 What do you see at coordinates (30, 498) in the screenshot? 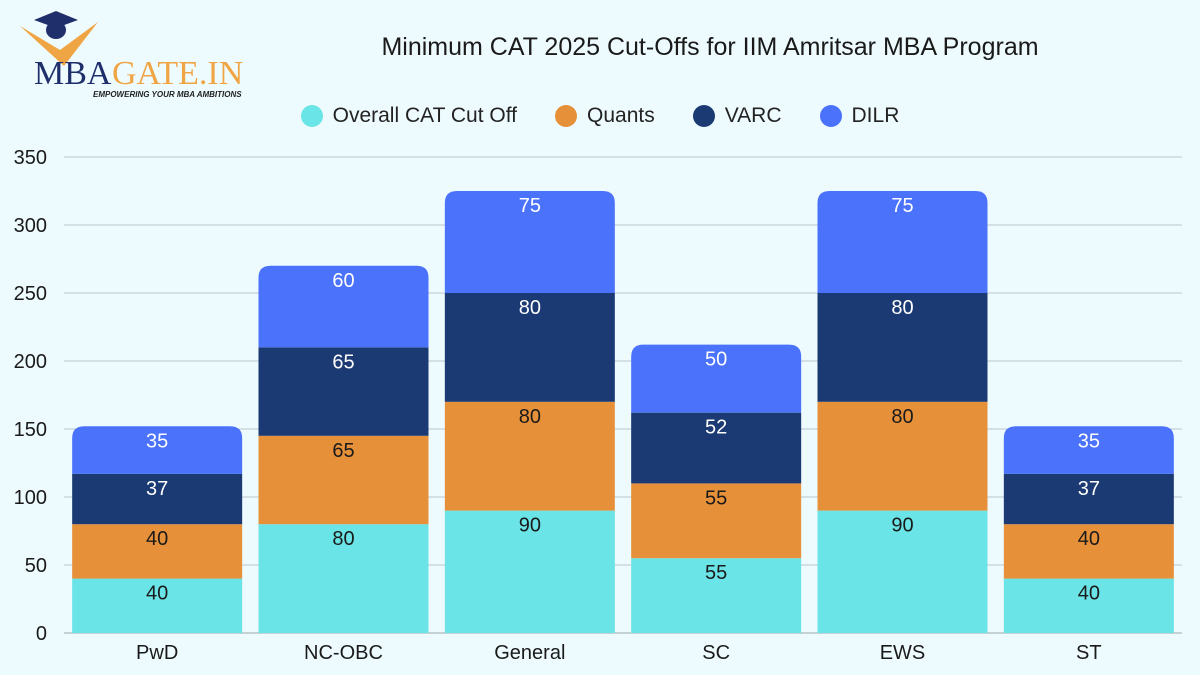
I see `y-tick-label: 100` at bounding box center [30, 498].